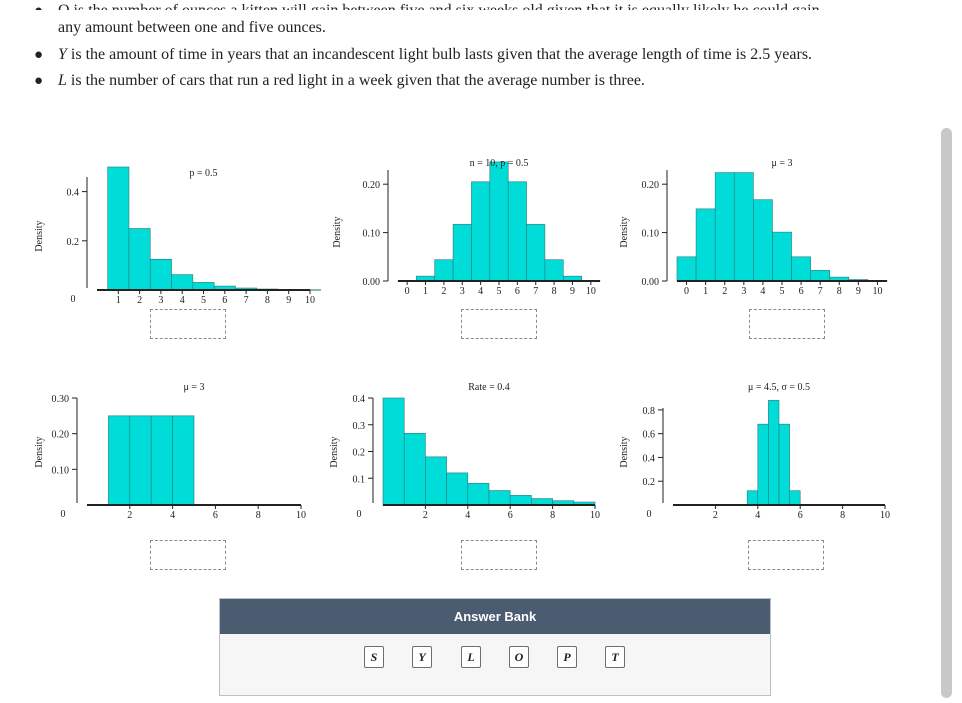 Image resolution: width=962 pixels, height=703 pixels. I want to click on token-p: P, so click(567, 657).